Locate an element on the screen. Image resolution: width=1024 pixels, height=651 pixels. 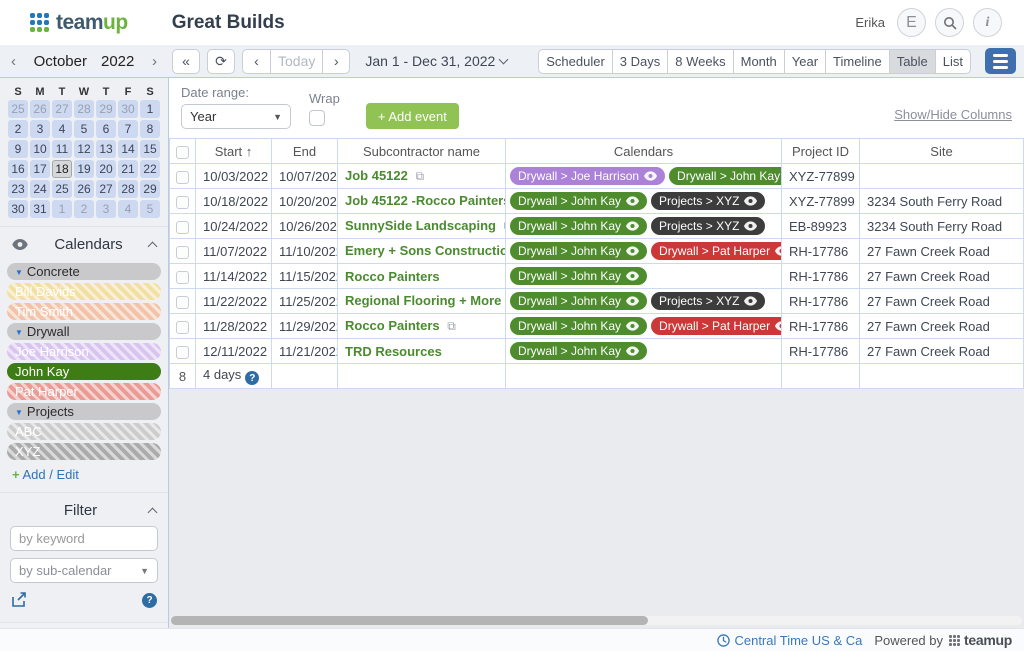
search-icon is located at coordinates (949, 22).